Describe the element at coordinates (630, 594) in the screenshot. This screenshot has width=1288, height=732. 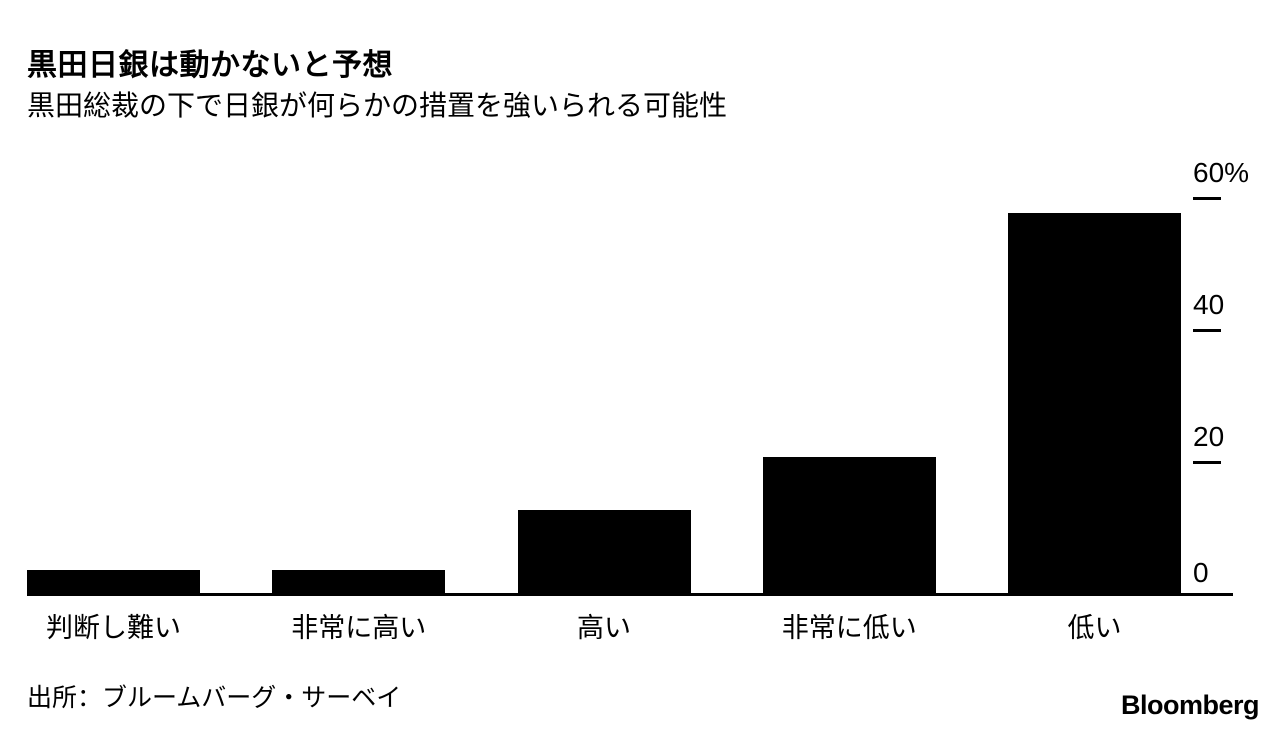
I see `x-axis-line` at that location.